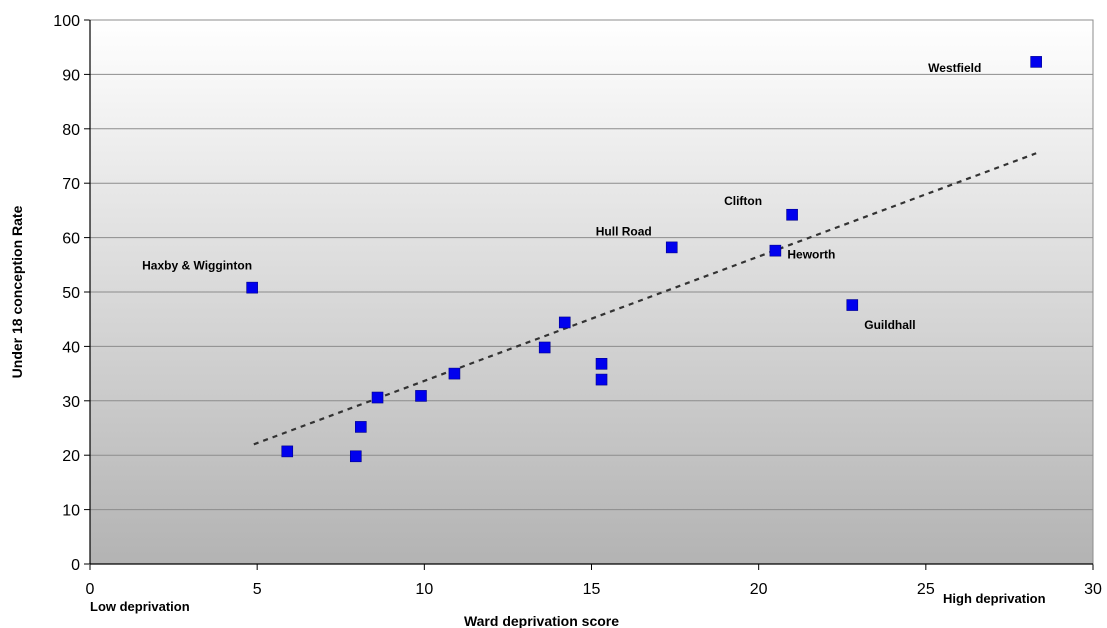 This screenshot has width=1107, height=628. What do you see at coordinates (71, 75) in the screenshot?
I see `y-tick-label: 90` at bounding box center [71, 75].